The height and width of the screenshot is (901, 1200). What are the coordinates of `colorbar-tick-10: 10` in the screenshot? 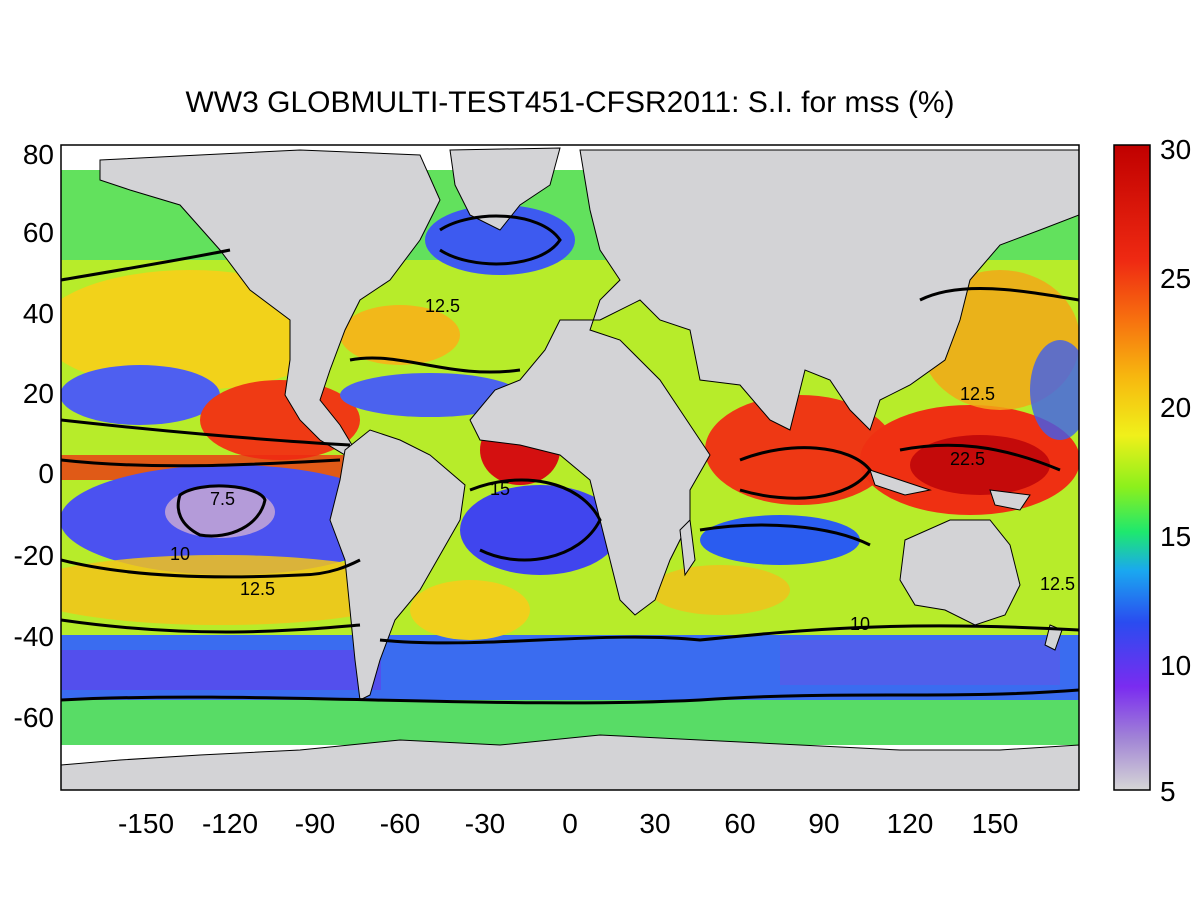 It's located at (1176, 665).